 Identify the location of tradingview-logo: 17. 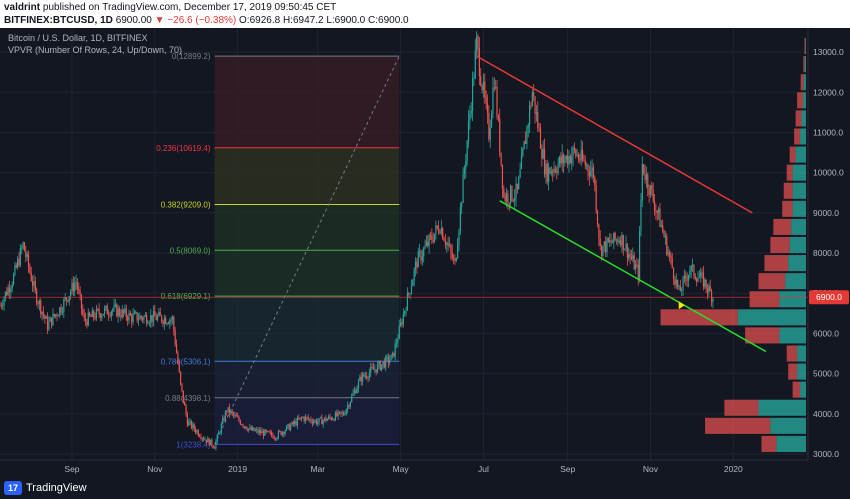
(13, 488).